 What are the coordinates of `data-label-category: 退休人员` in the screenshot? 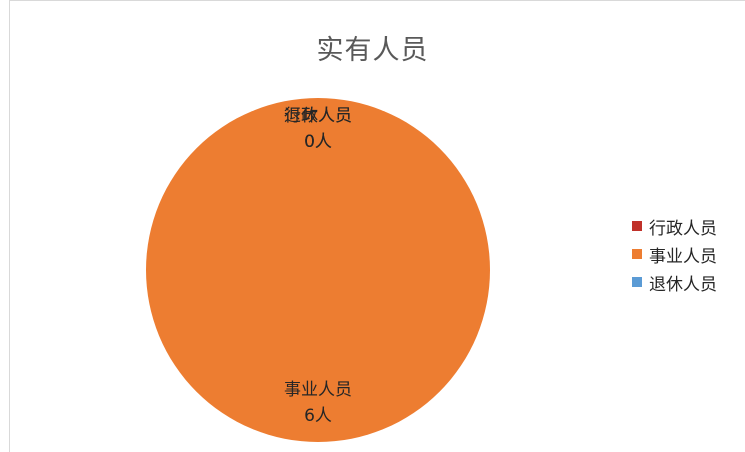 It's located at (318, 116).